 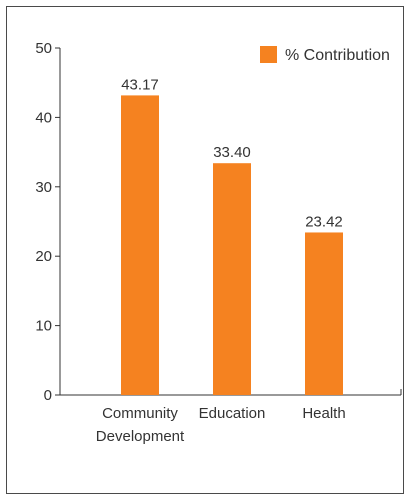 I want to click on y-tick-label: 50, so click(x=43, y=48).